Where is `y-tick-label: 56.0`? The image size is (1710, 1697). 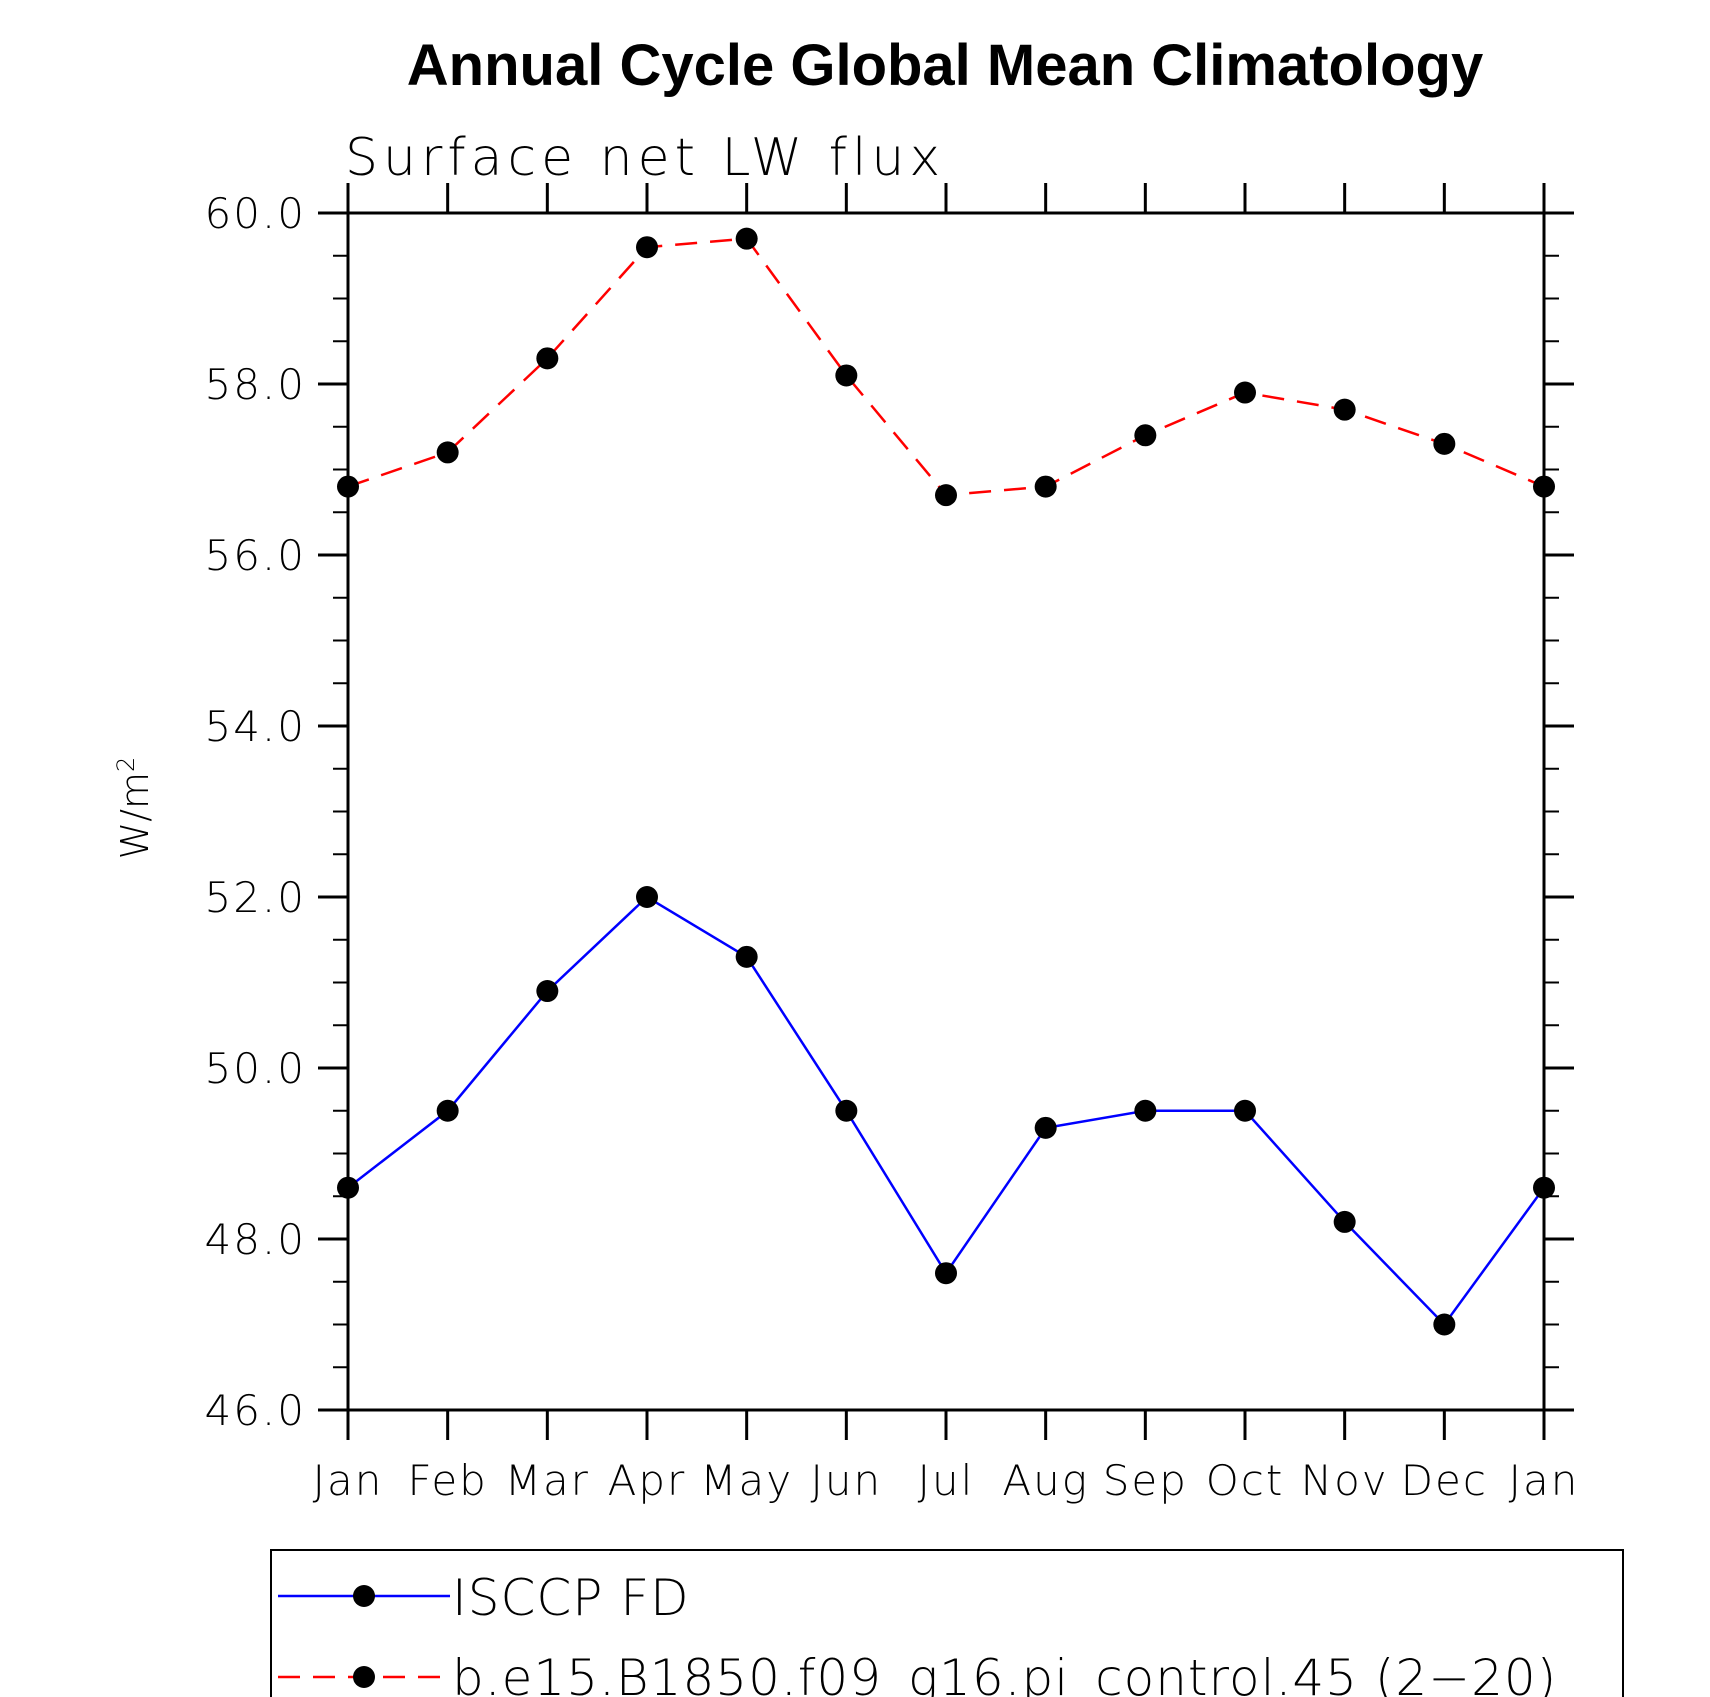 y-tick-label: 56.0 is located at coordinates (255, 555).